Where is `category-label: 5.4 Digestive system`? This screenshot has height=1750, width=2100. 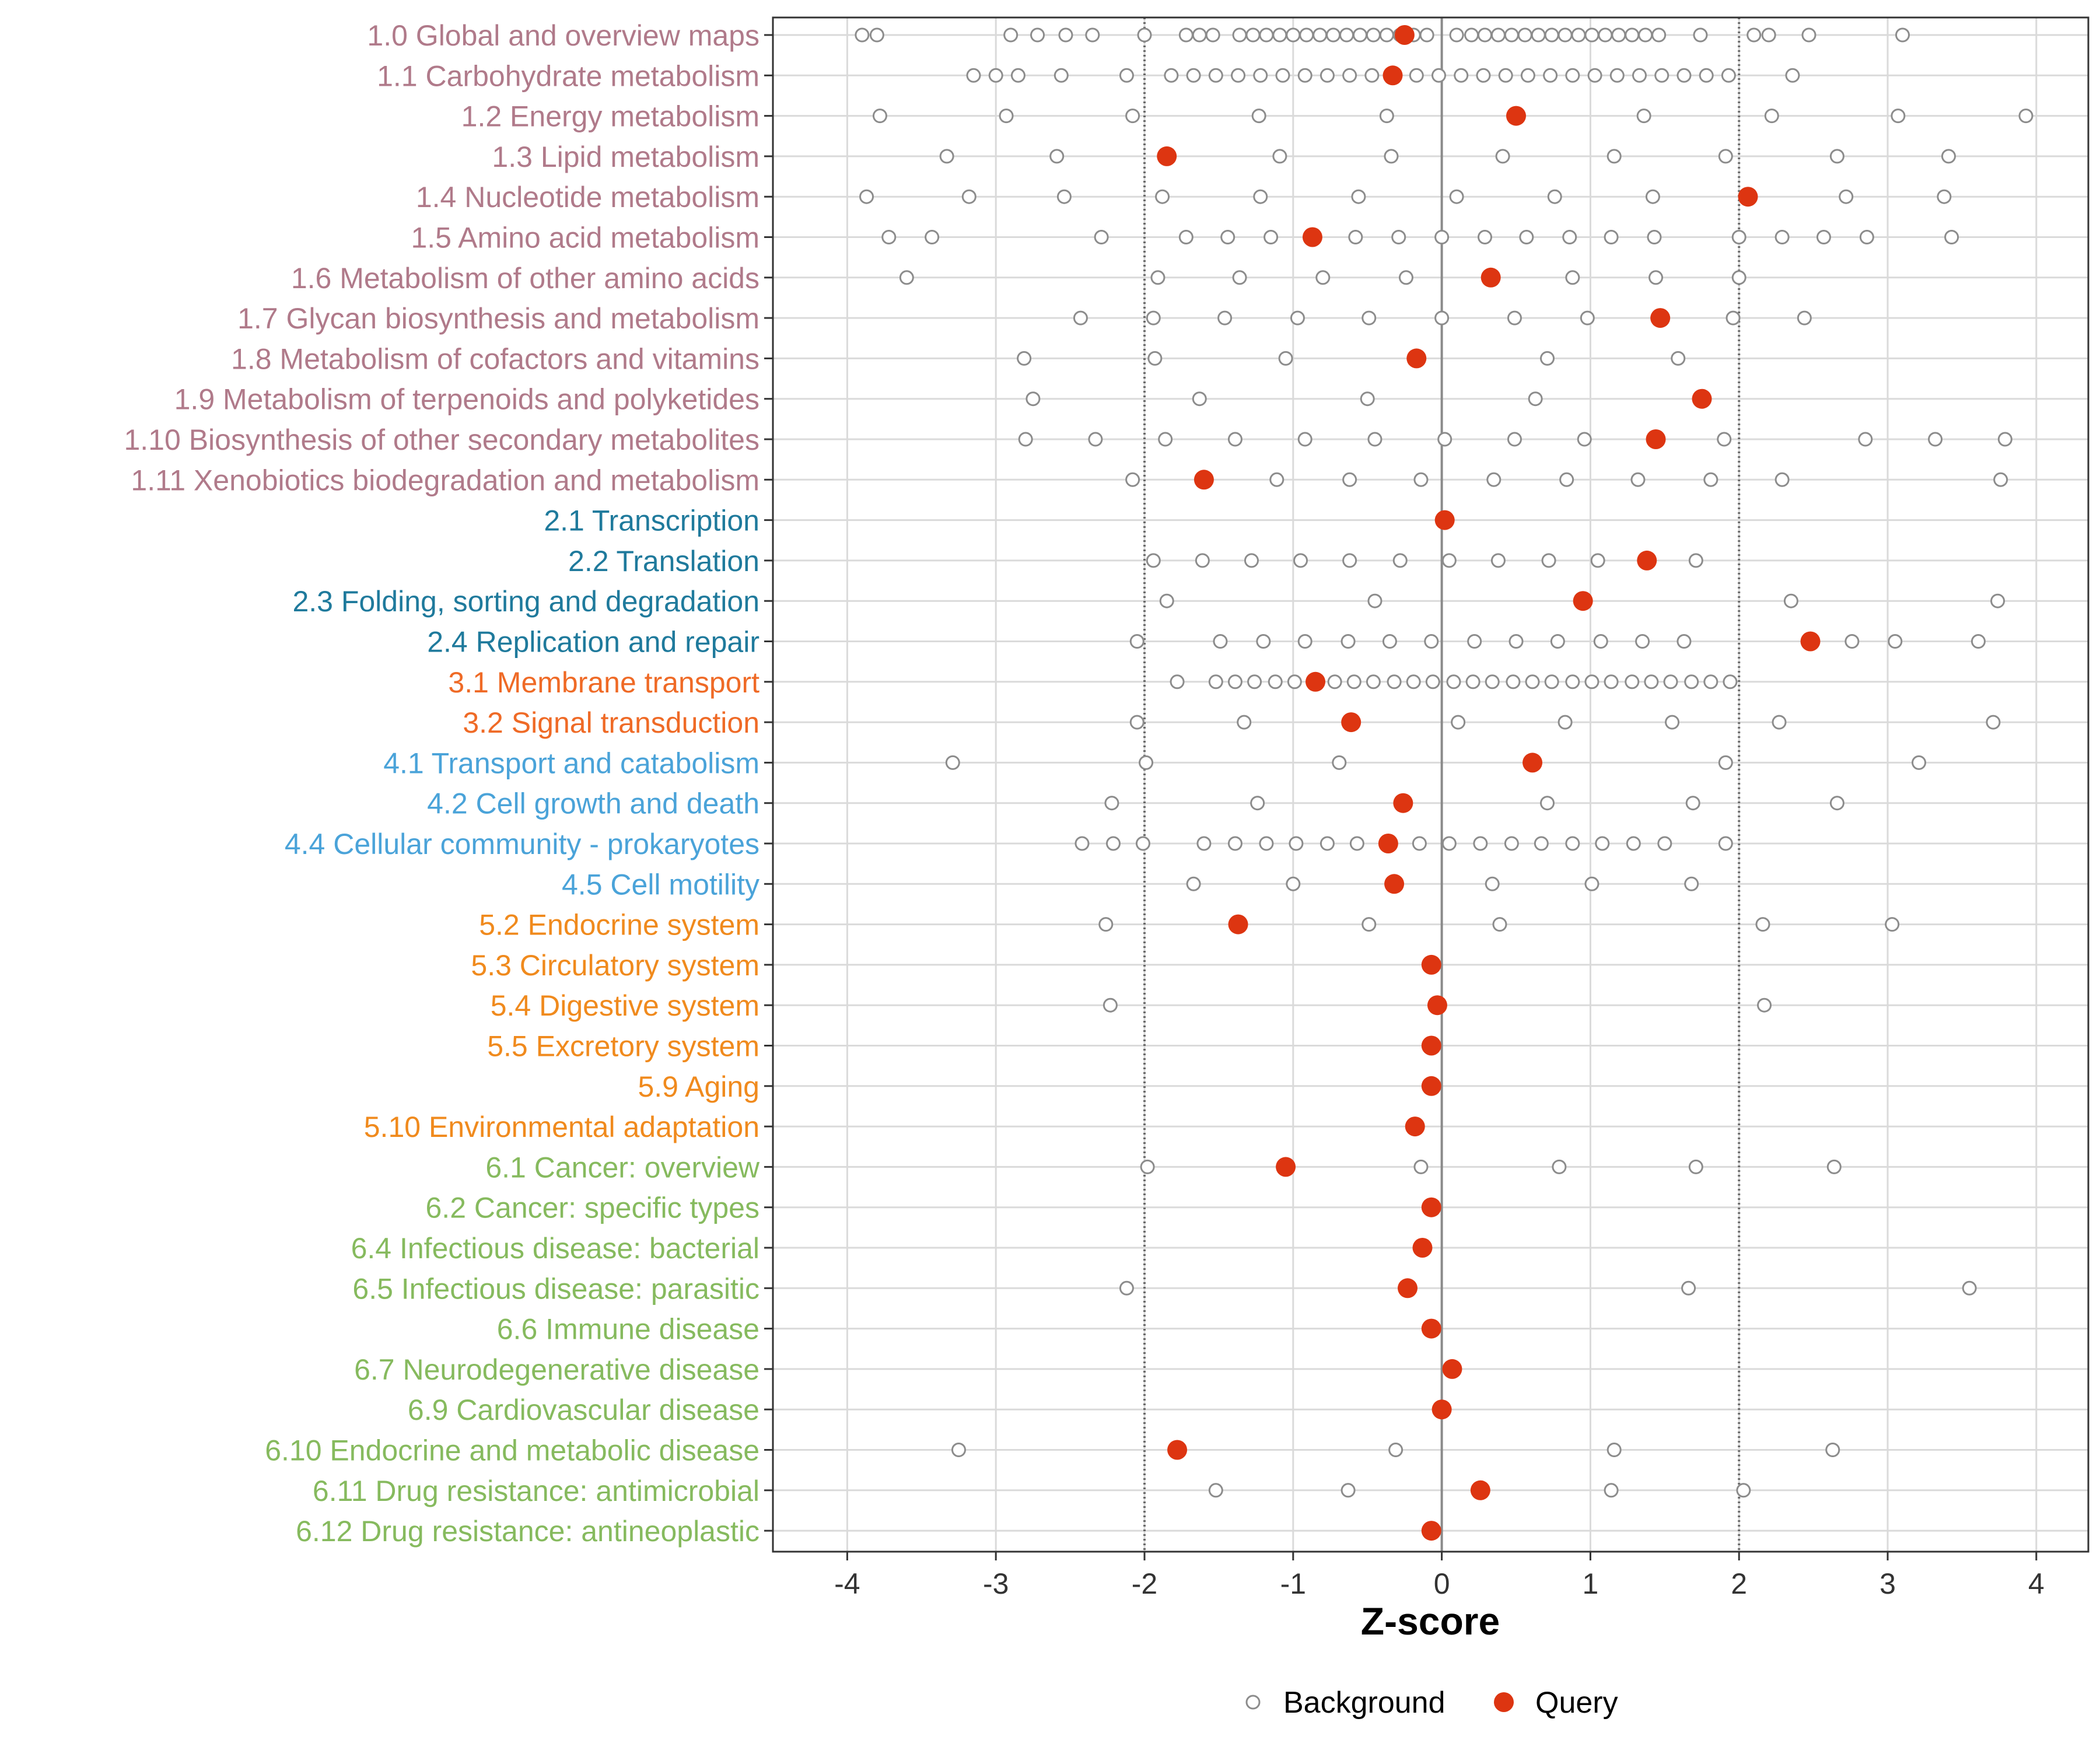 category-label: 5.4 Digestive system is located at coordinates (625, 1005).